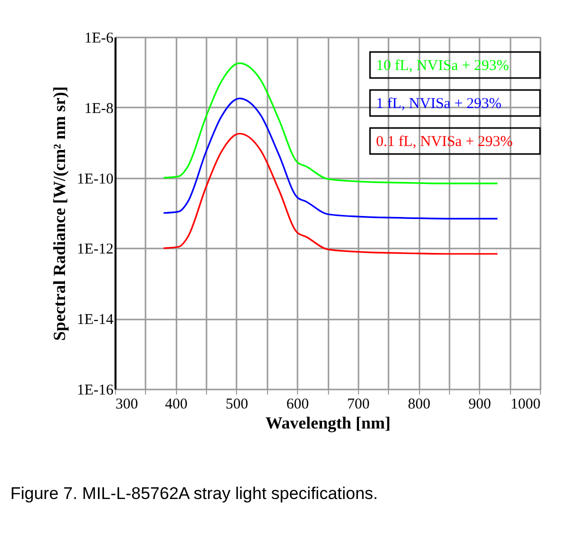 The height and width of the screenshot is (546, 562). Describe the element at coordinates (95, 250) in the screenshot. I see `y-tick-label: 1E-12` at that location.